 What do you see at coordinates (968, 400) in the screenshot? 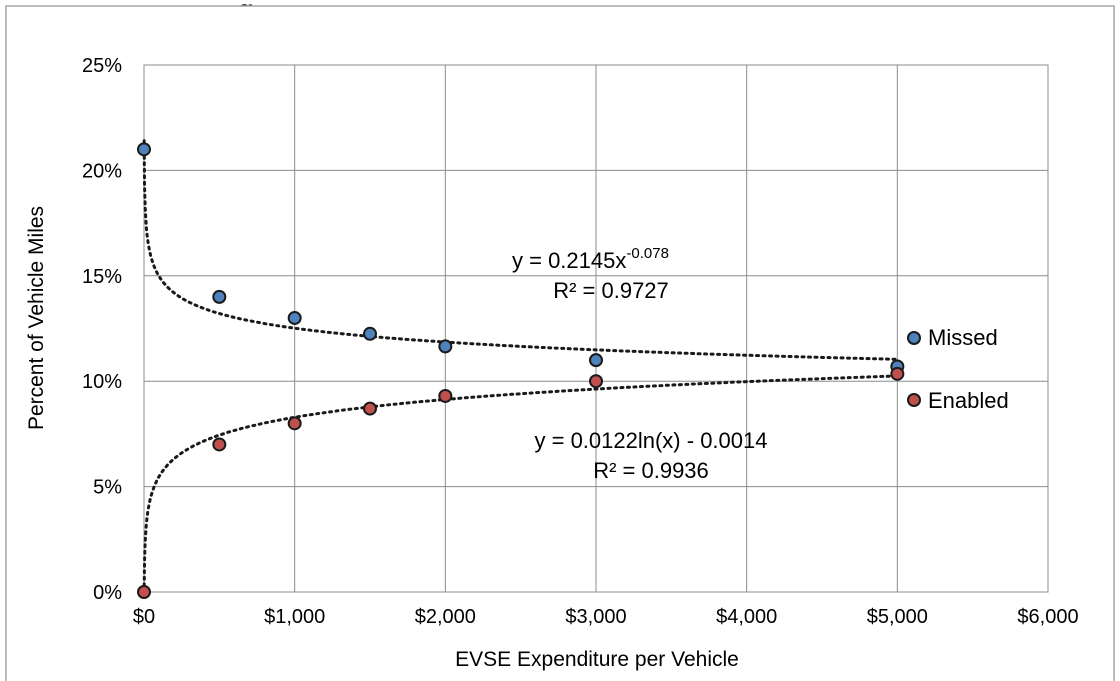
I see `legend-label-enabled: Enabled` at bounding box center [968, 400].